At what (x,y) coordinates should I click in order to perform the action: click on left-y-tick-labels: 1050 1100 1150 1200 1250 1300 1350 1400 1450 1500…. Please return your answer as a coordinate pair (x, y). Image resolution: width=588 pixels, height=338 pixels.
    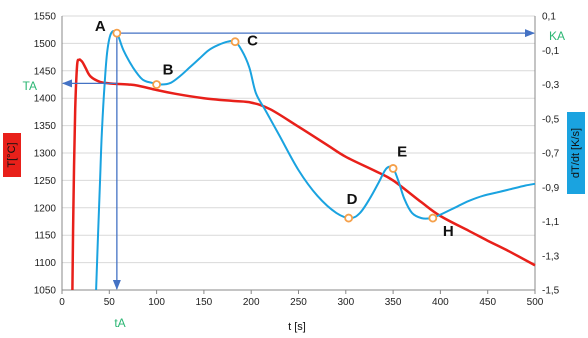
    Looking at the image, I should click on (45, 154).